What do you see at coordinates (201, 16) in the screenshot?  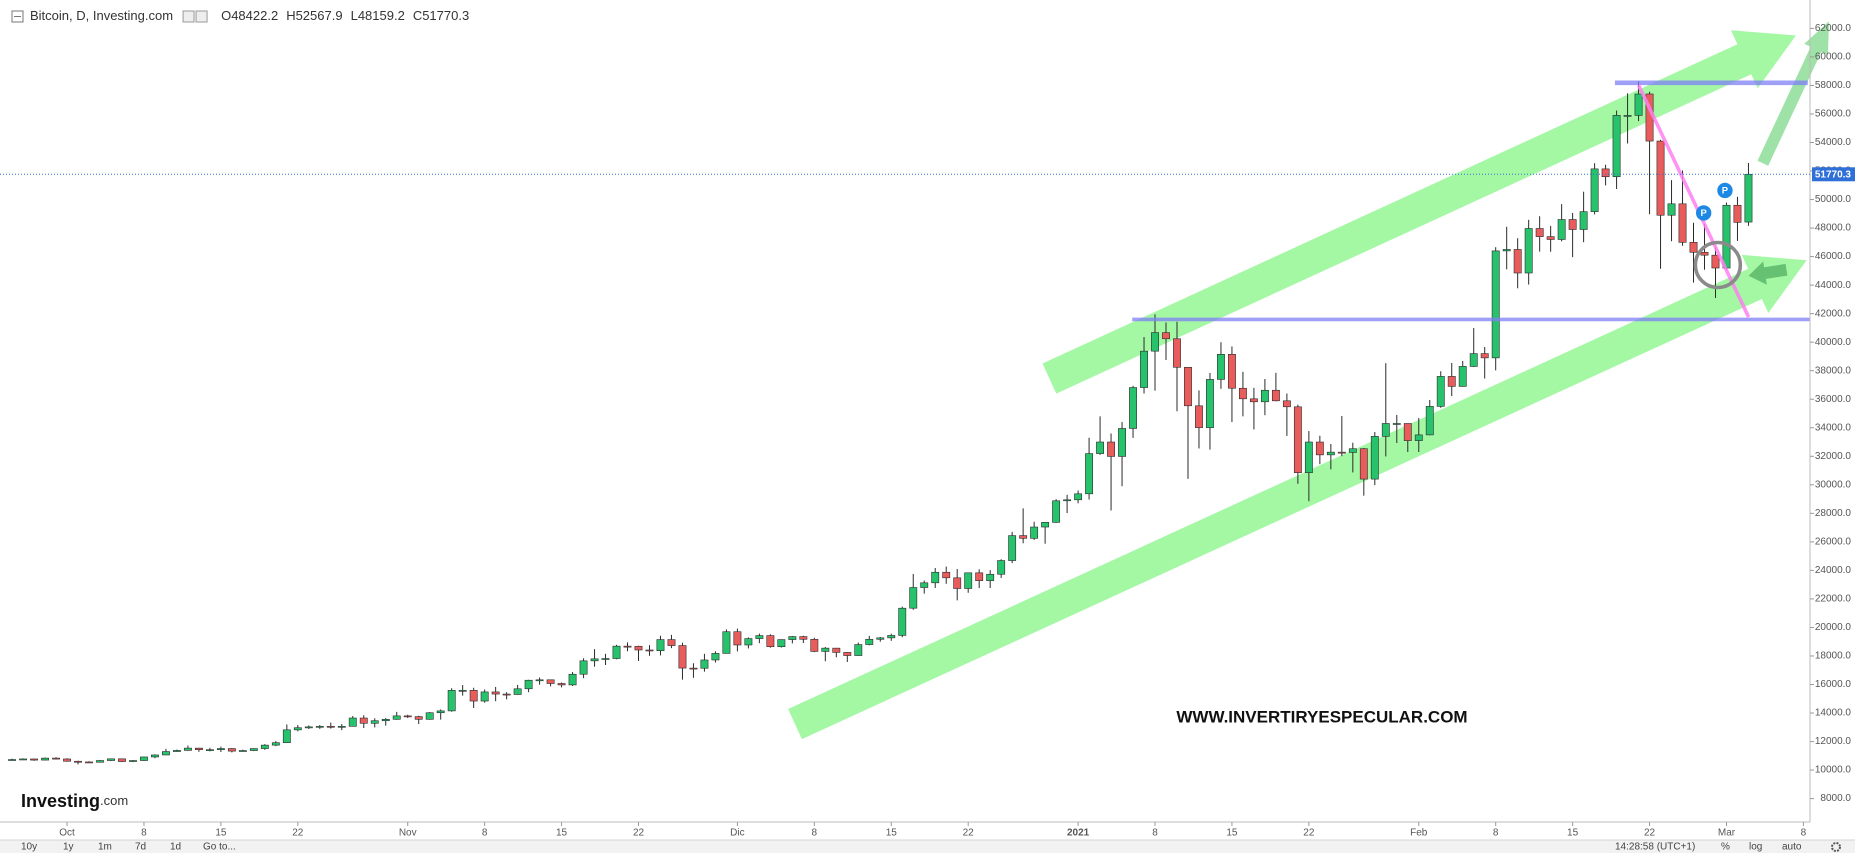 I see `hide-icon` at bounding box center [201, 16].